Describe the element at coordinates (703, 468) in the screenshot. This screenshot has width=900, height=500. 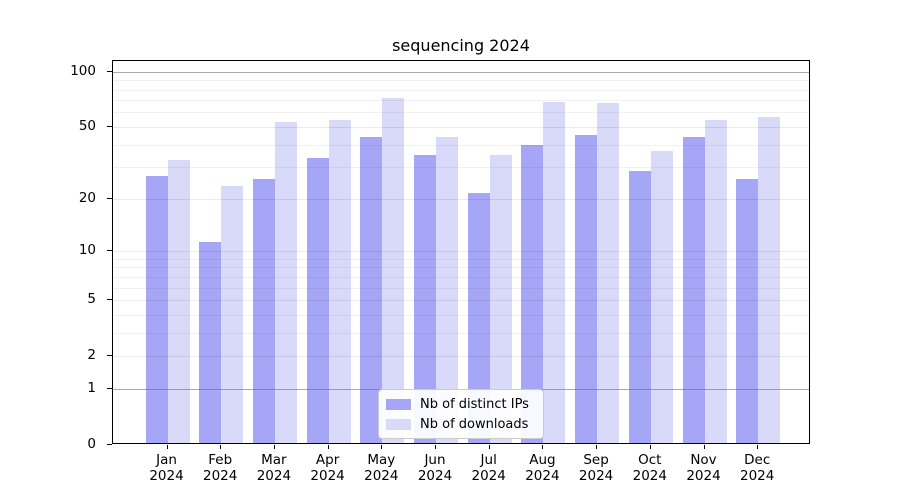
I see `x-tick-label-nov: Nov 2024` at that location.